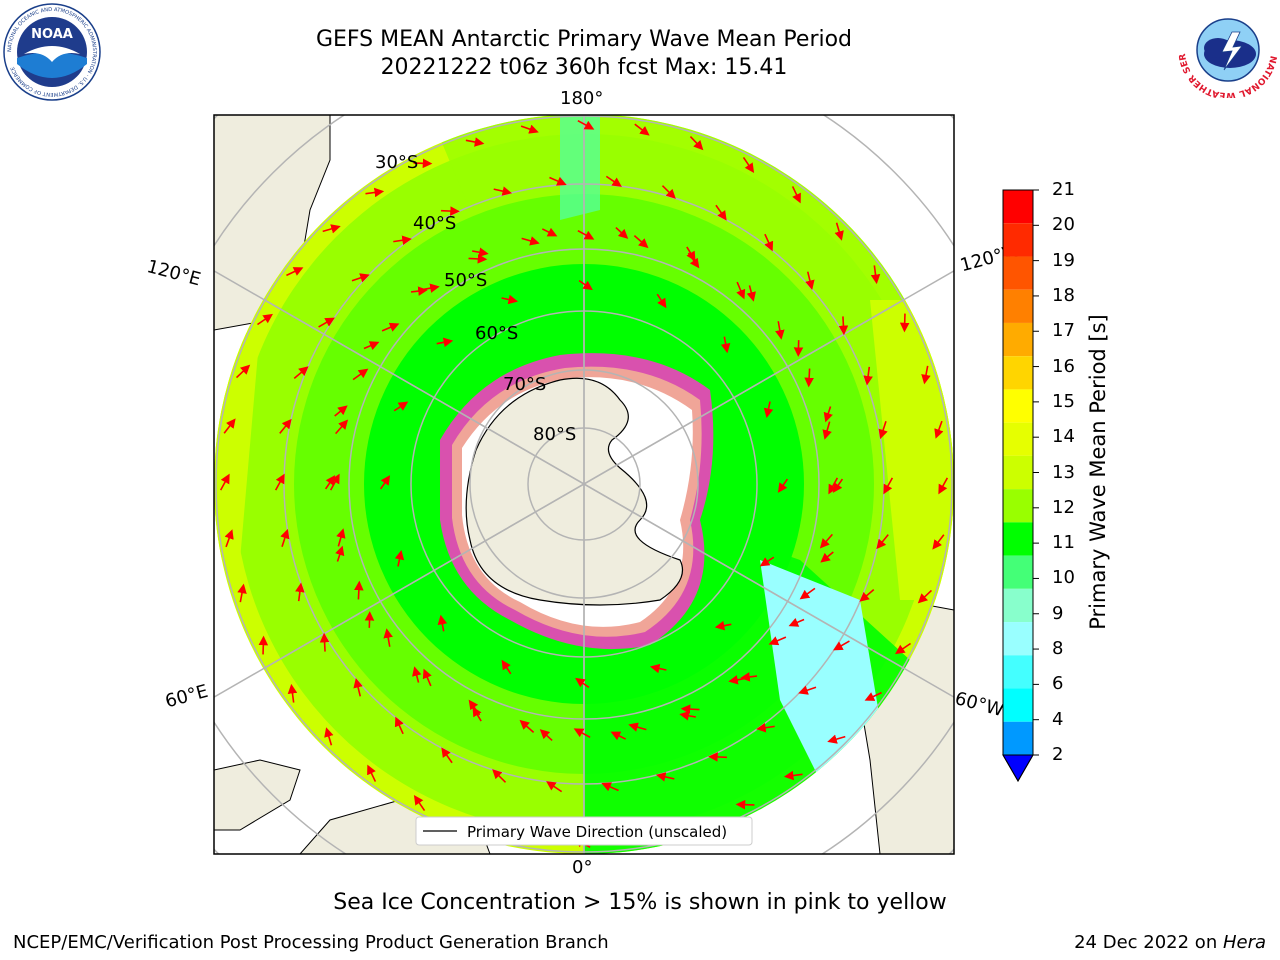 The image size is (1280, 960). Describe the element at coordinates (397, 162) in the screenshot. I see `lat-label-30s: 30°S` at that location.